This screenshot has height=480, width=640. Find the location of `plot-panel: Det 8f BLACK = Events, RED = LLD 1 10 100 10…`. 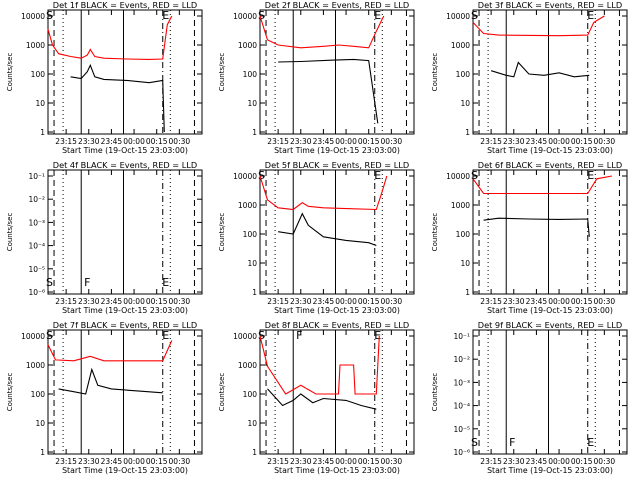

plot-panel: Det 8f BLACK = Events, RED = LLD 1 10 100 10… is located at coordinates (316, 397).